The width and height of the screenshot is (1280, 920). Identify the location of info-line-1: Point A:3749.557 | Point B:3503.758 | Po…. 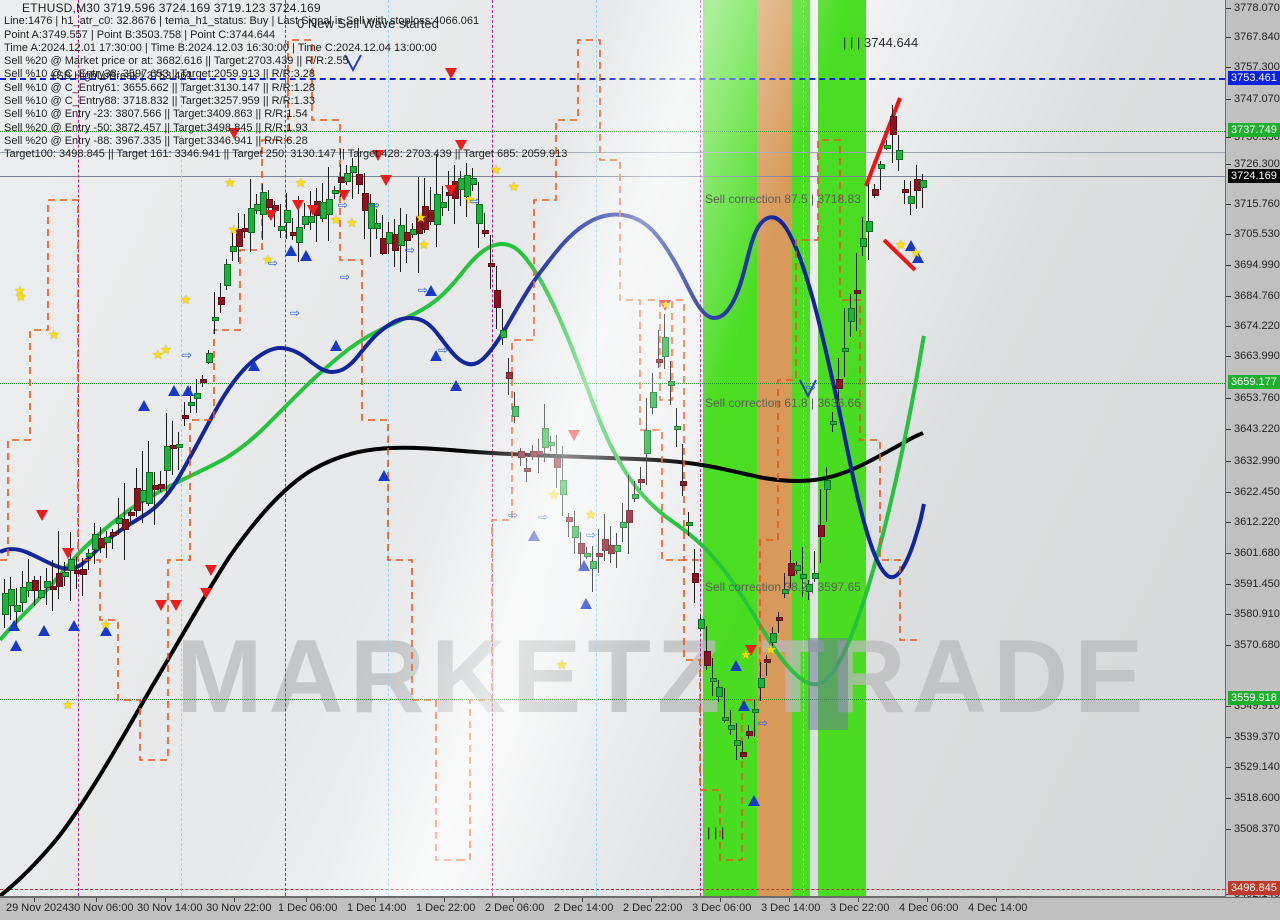
(140, 34).